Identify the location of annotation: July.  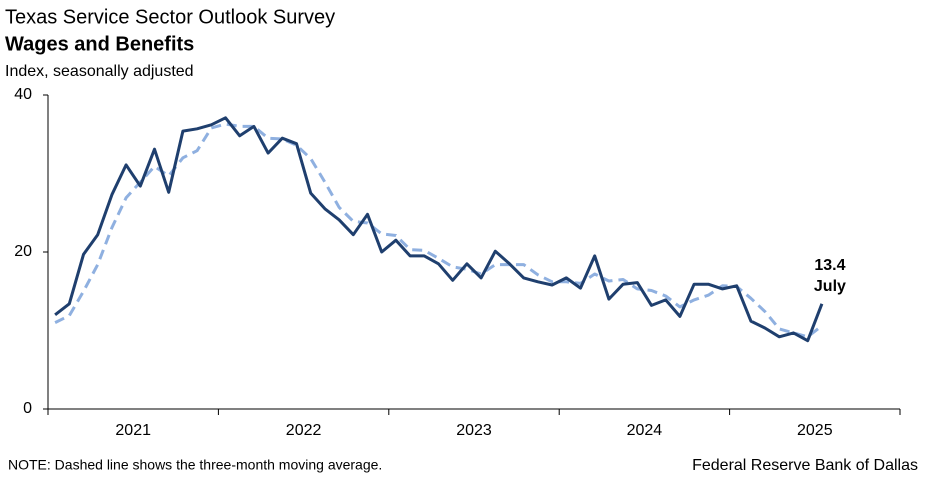
(830, 286).